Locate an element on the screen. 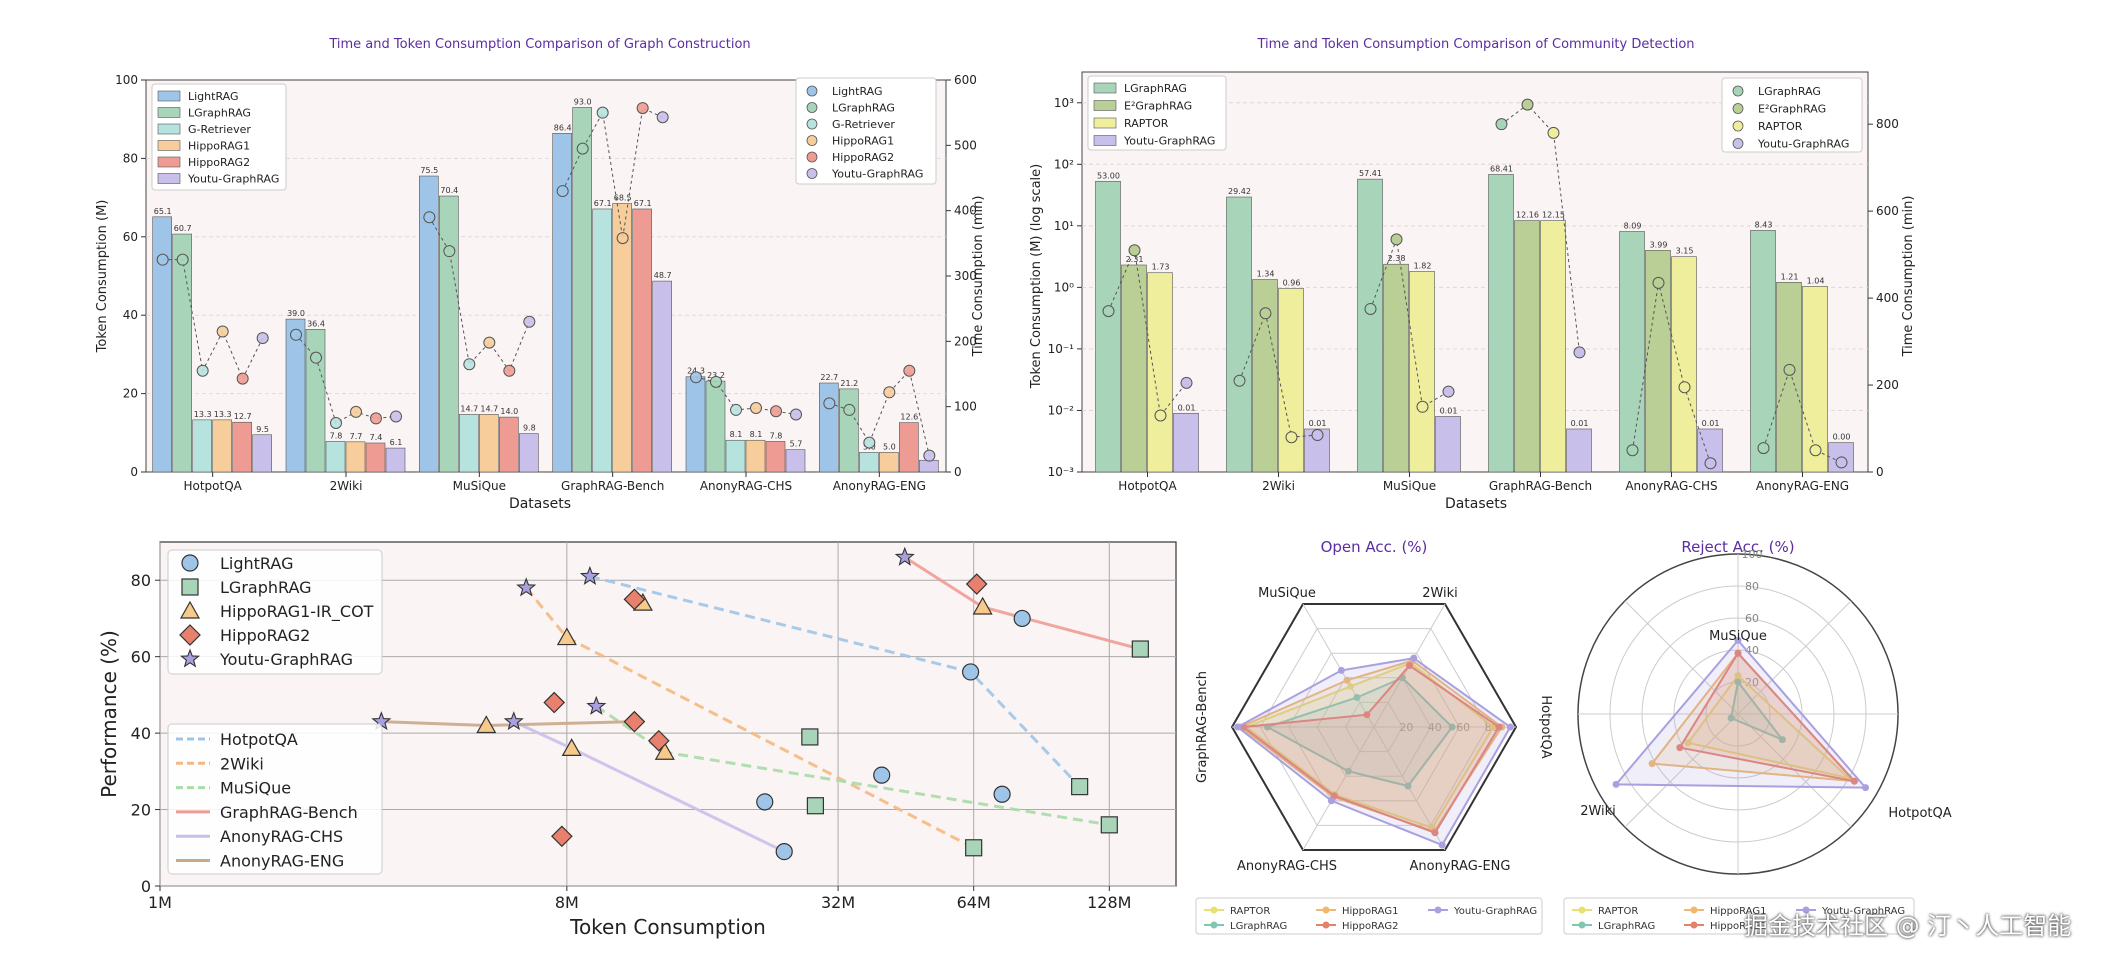  chart2-bar-label: 2.38 is located at coordinates (1397, 258).